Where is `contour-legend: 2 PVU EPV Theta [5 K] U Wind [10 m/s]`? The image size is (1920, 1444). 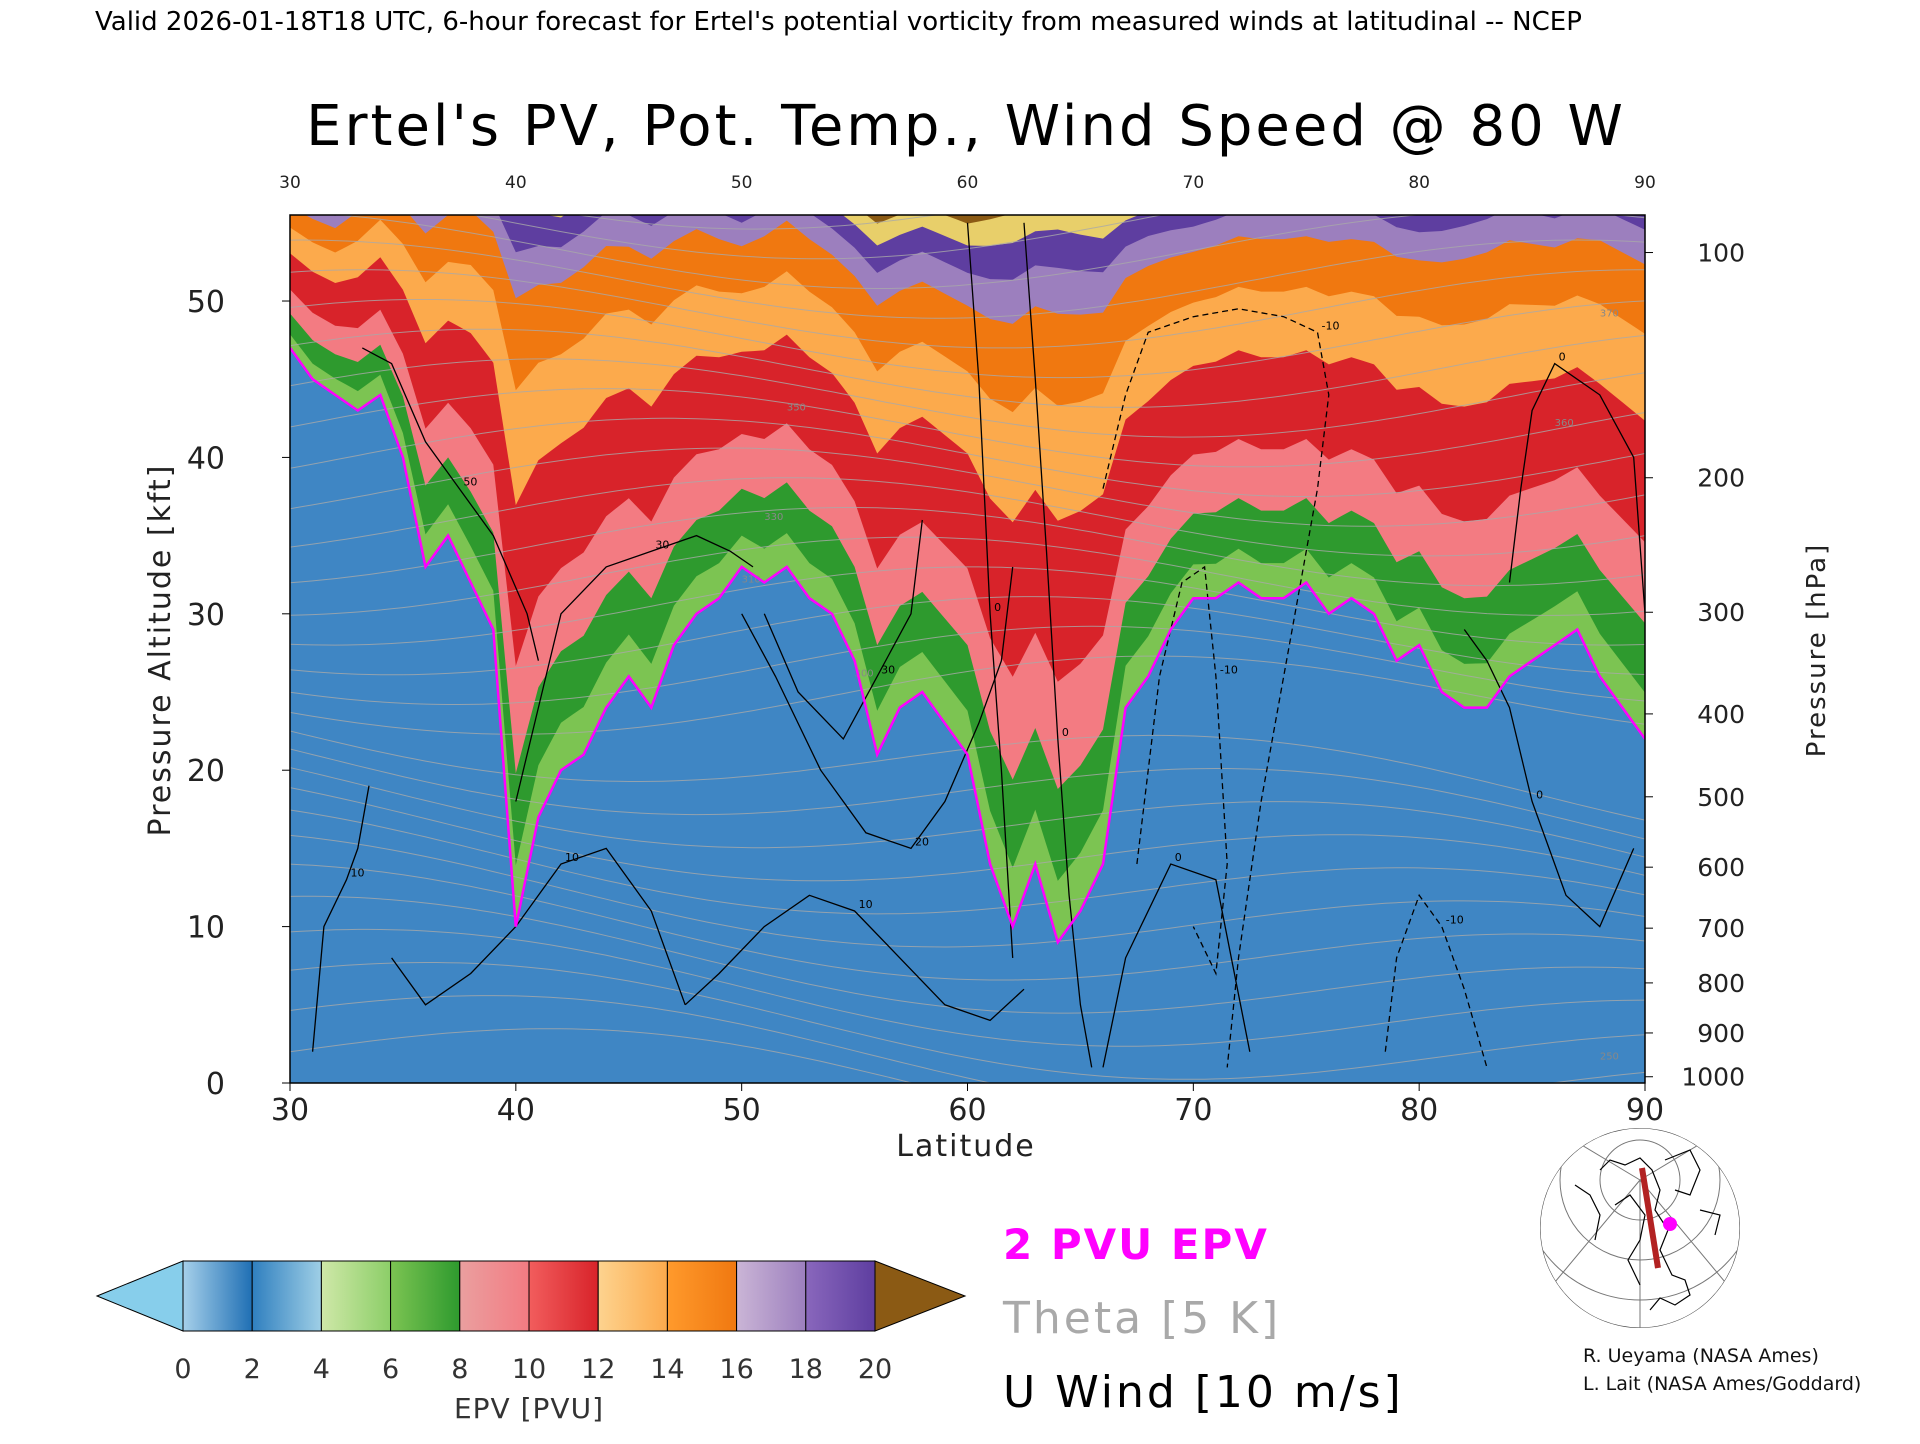
contour-legend: 2 PVU EPV Theta [5 K] U Wind [10 m/s] is located at coordinates (1203, 1319).